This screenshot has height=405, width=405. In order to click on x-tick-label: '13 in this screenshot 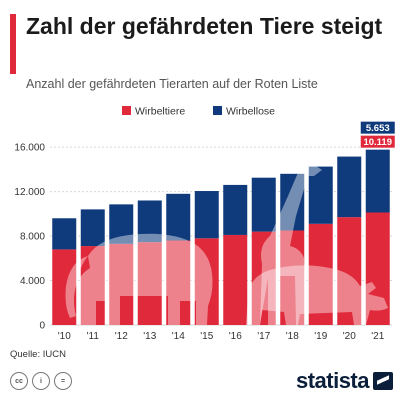, I will do `click(149, 336)`.